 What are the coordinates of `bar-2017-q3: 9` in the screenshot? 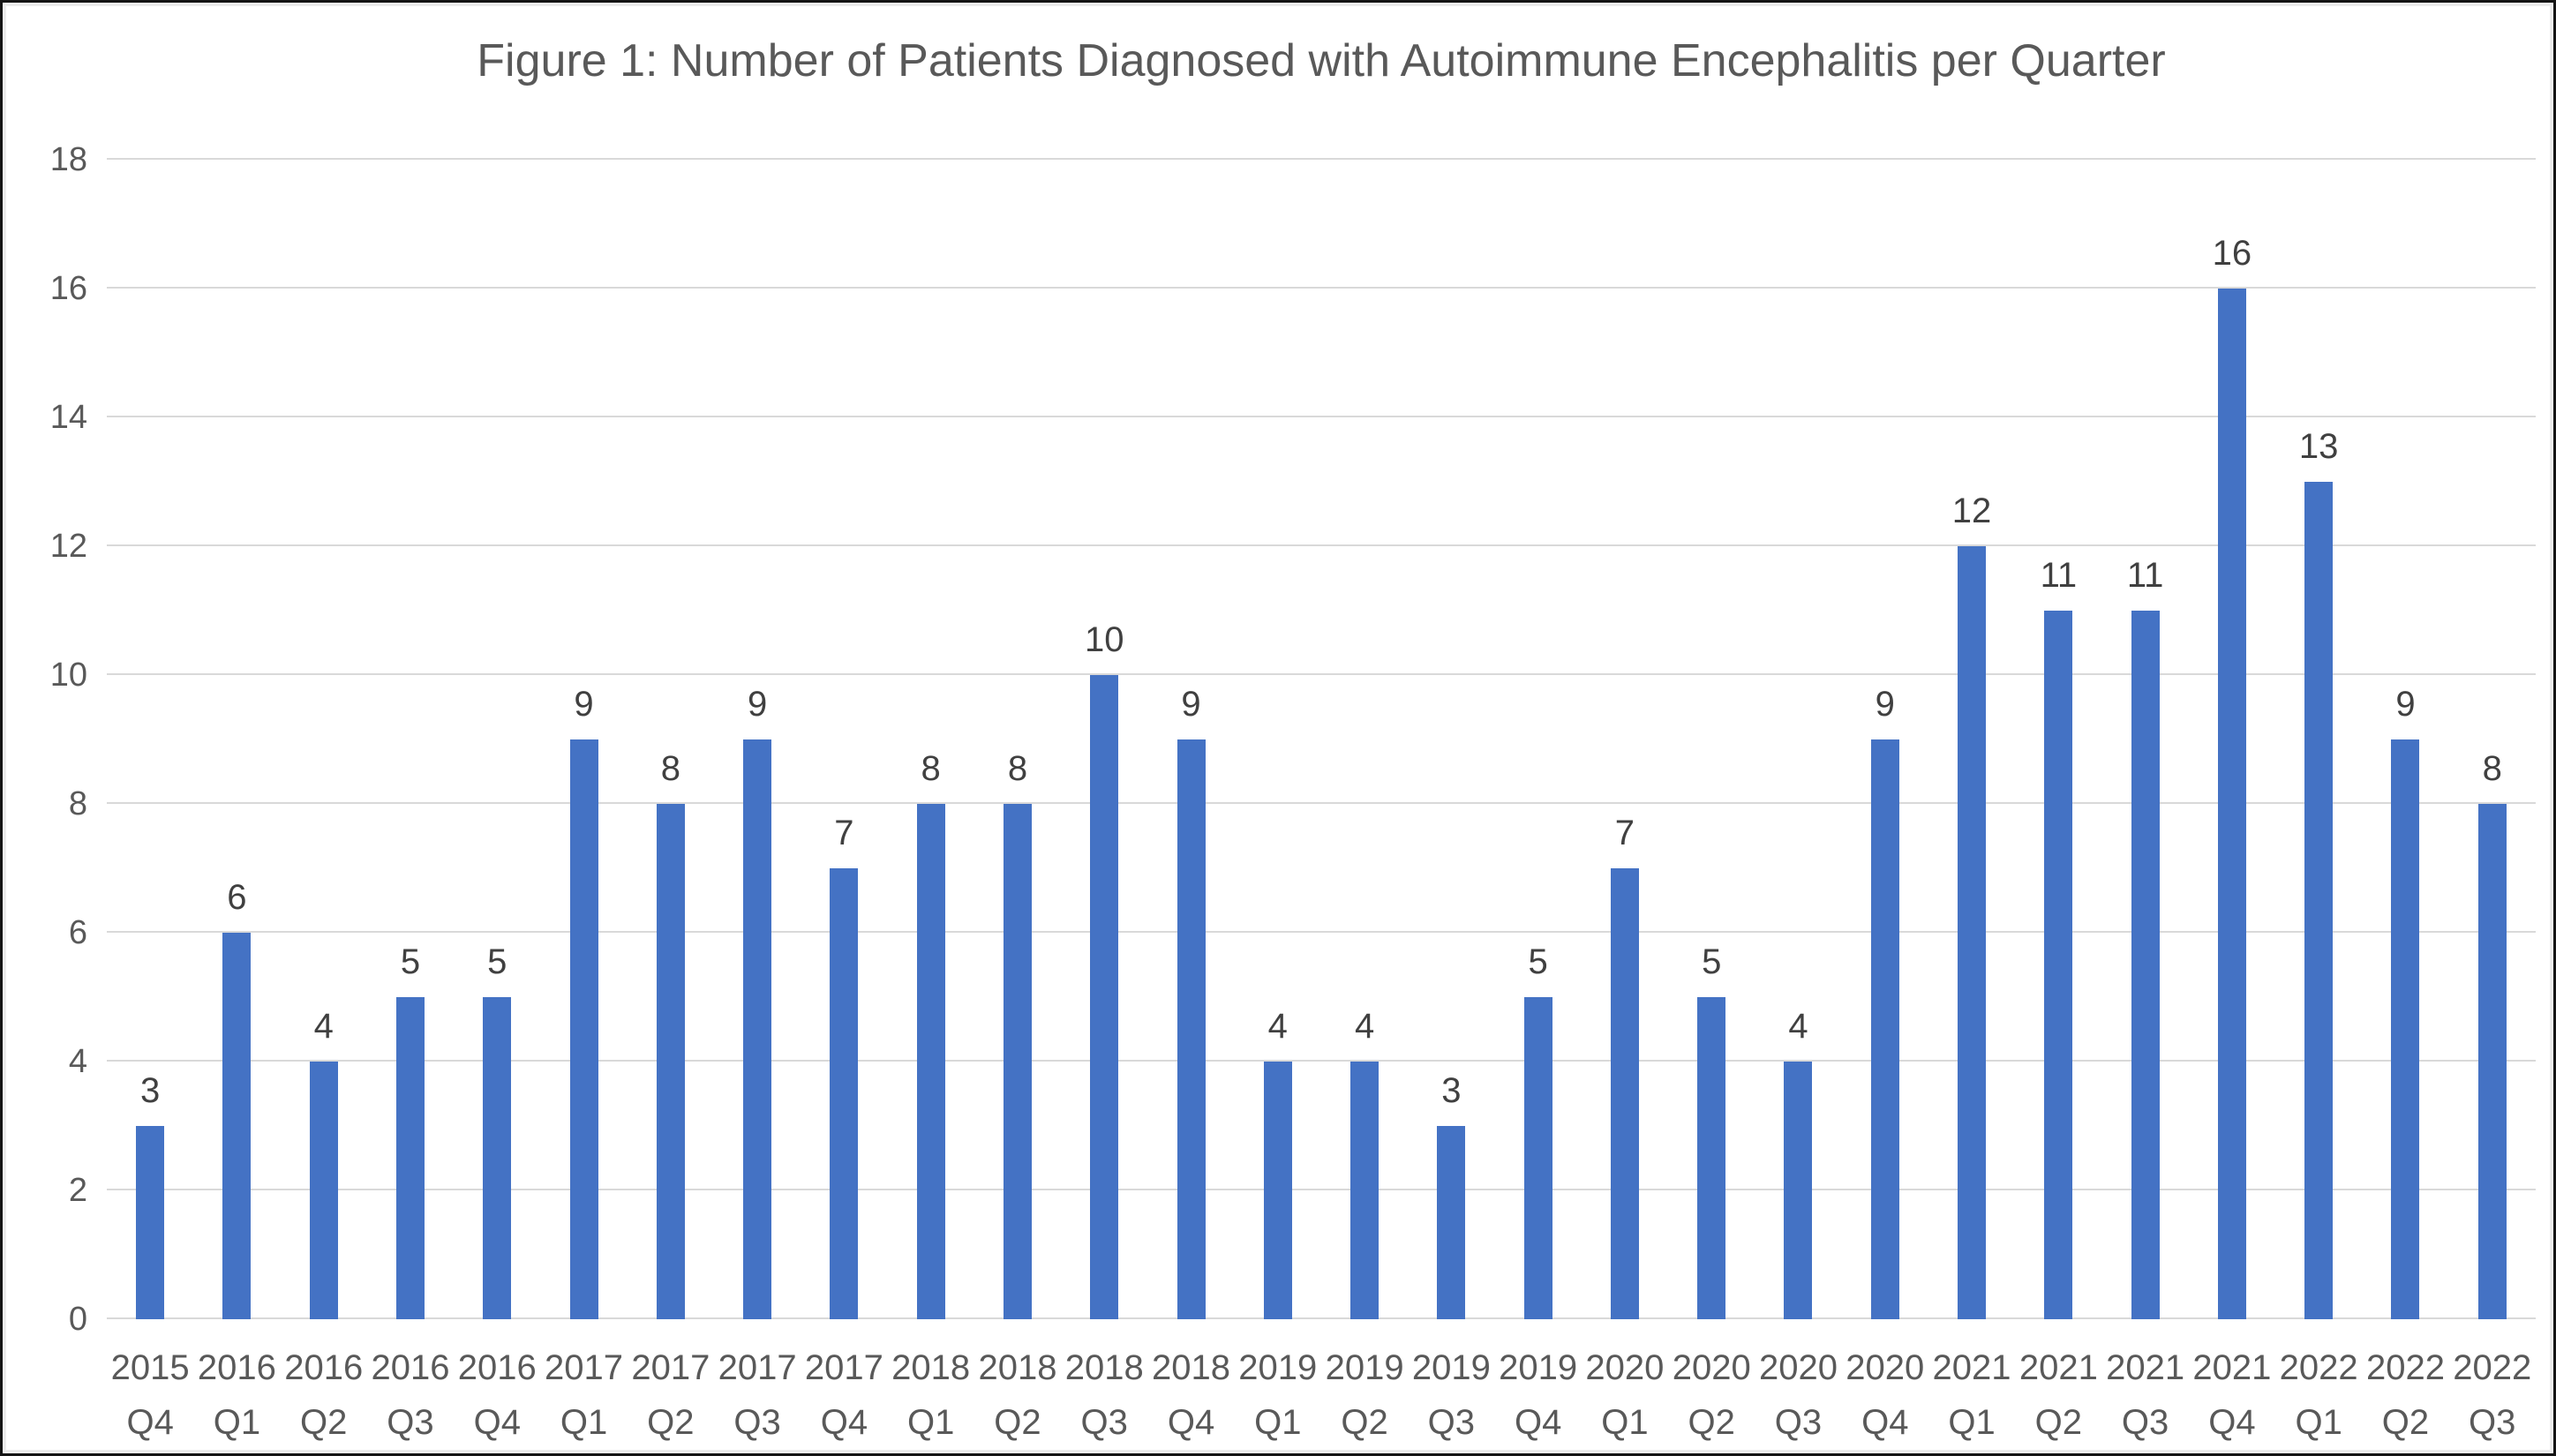 It's located at (757, 1003).